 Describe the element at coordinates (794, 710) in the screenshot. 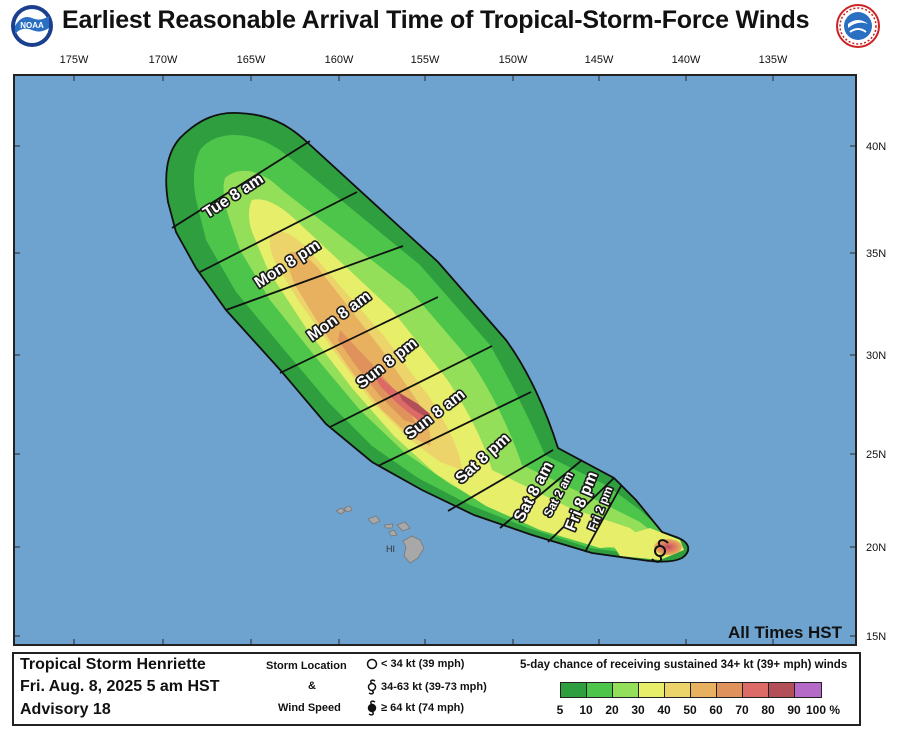

I see `probability-tick-label: 90` at that location.